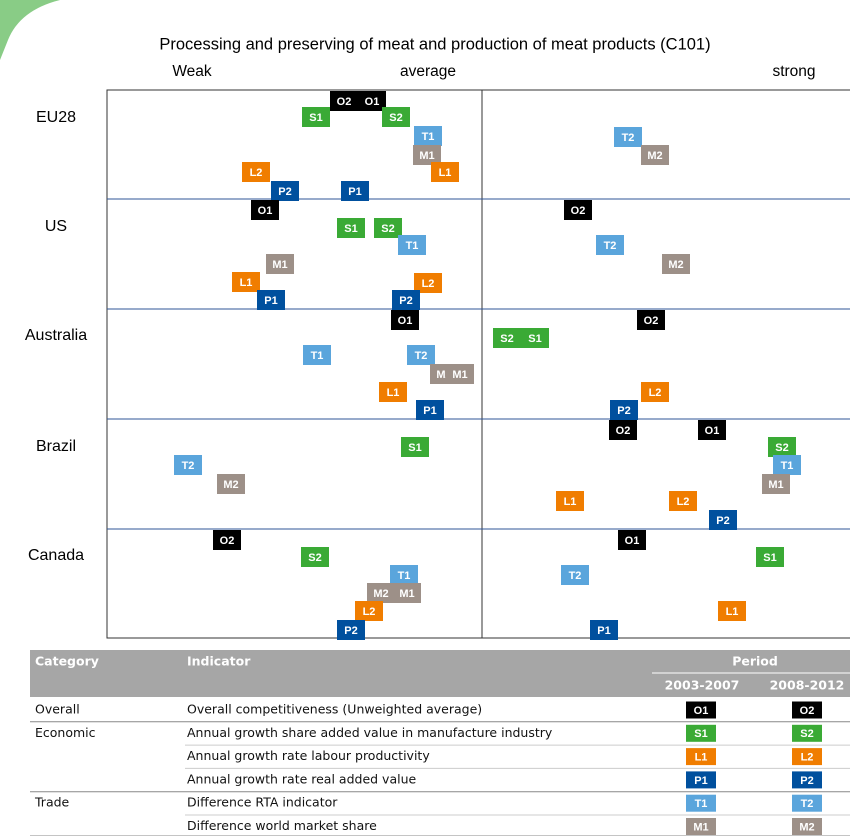 Image resolution: width=850 pixels, height=836 pixels. Describe the element at coordinates (428, 71) in the screenshot. I see `scale-label: average` at that location.